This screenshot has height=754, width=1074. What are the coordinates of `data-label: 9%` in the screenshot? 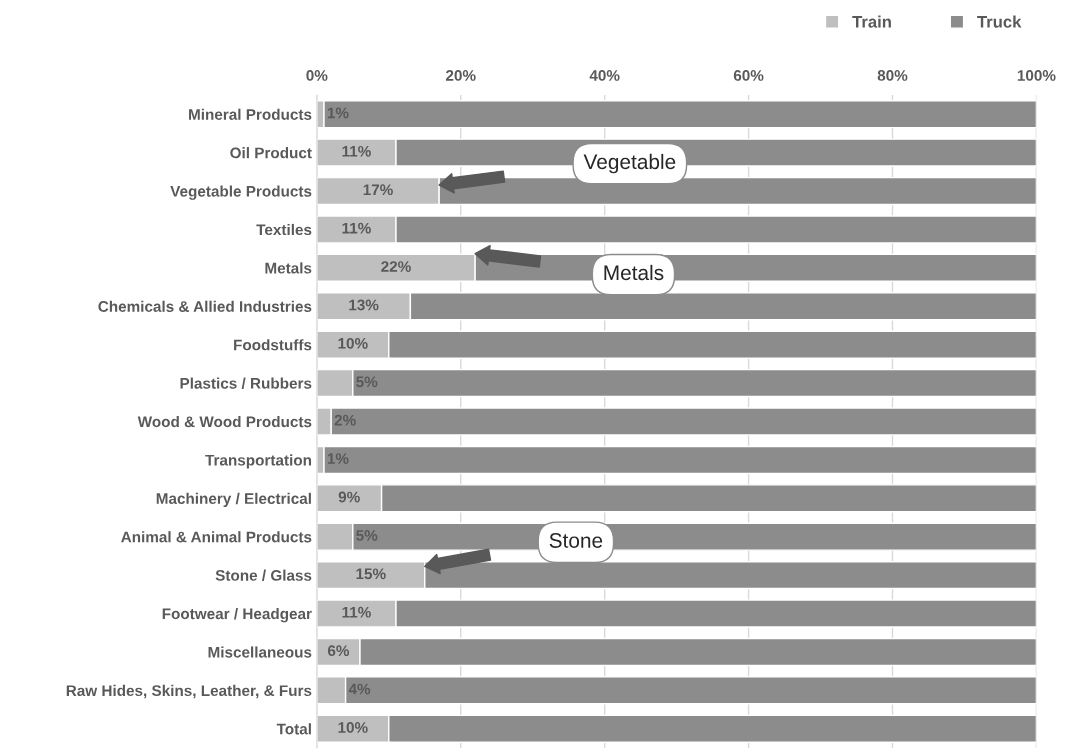 It's located at (349, 497).